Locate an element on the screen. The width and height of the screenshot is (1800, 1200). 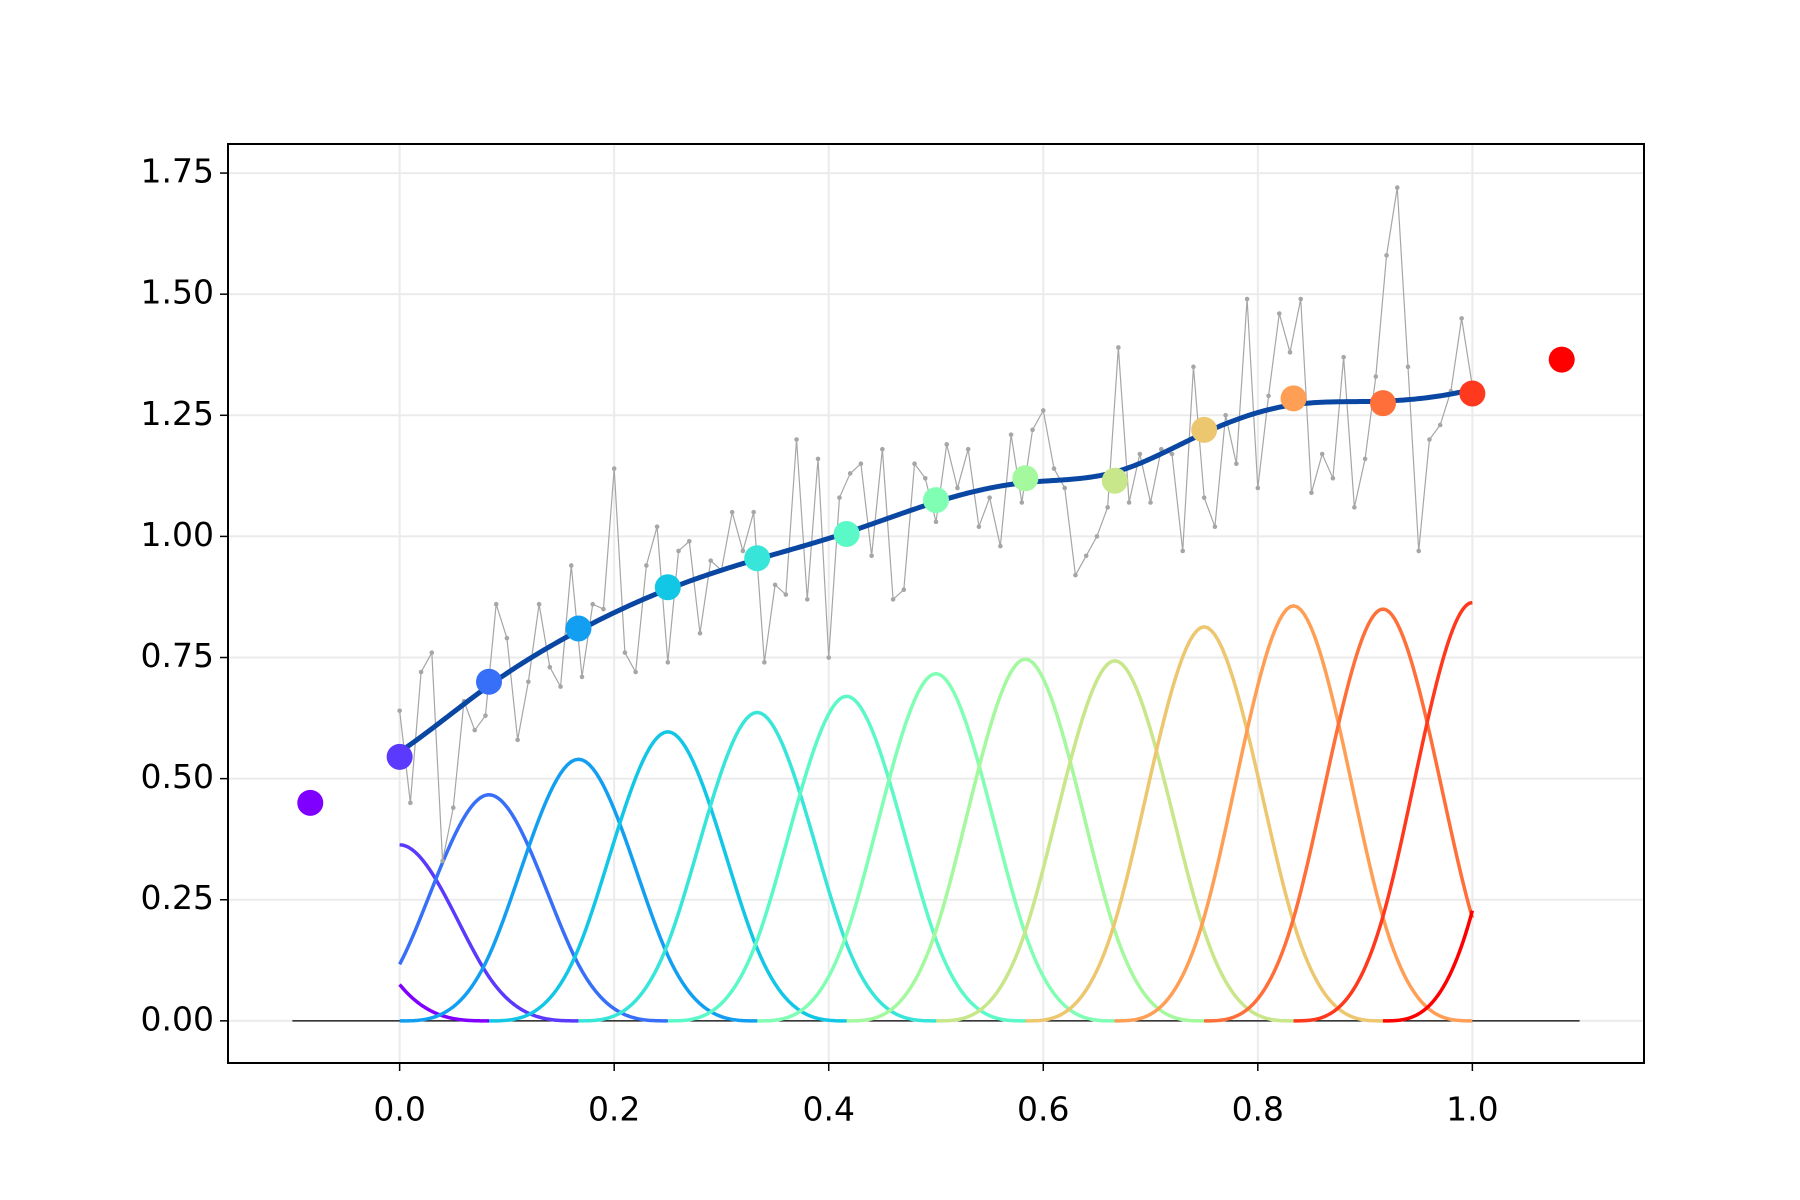
x-tick-label: 0.4 is located at coordinates (828, 1109).